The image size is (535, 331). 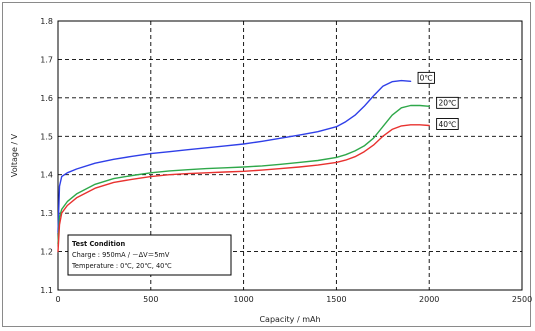 I want to click on y-tick-label: 1.8, so click(x=46, y=21).